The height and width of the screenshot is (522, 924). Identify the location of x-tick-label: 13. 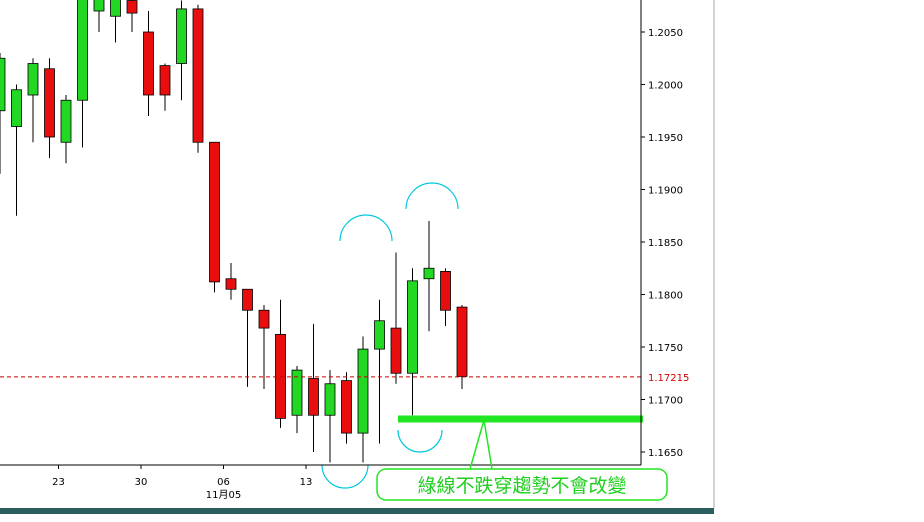
(306, 482).